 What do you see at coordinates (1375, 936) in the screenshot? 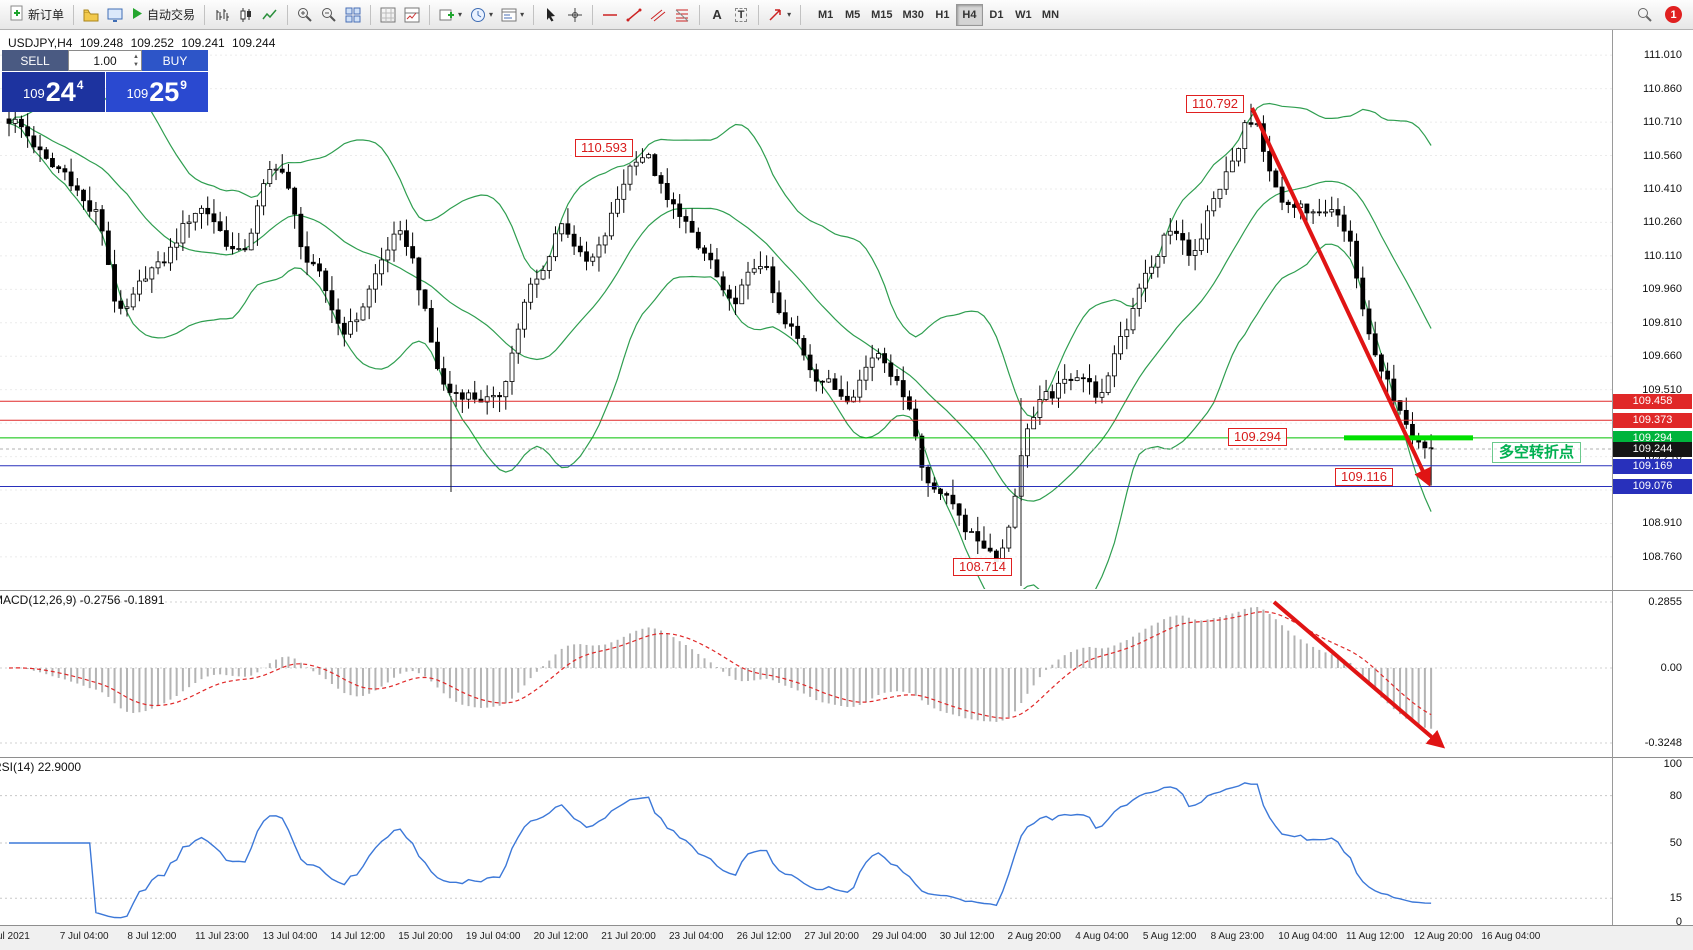
I see `time-axis-label: 11 Aug 12:00` at bounding box center [1375, 936].